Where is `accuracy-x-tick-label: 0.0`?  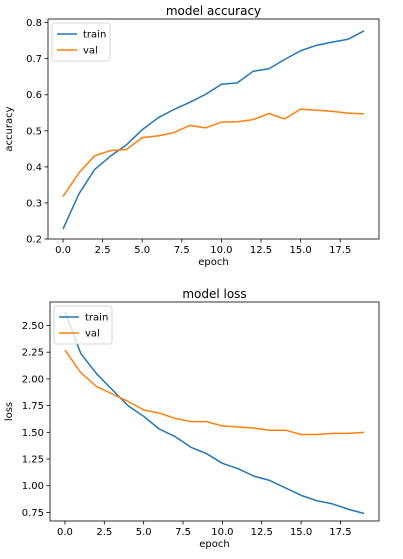 accuracy-x-tick-label: 0.0 is located at coordinates (63, 250).